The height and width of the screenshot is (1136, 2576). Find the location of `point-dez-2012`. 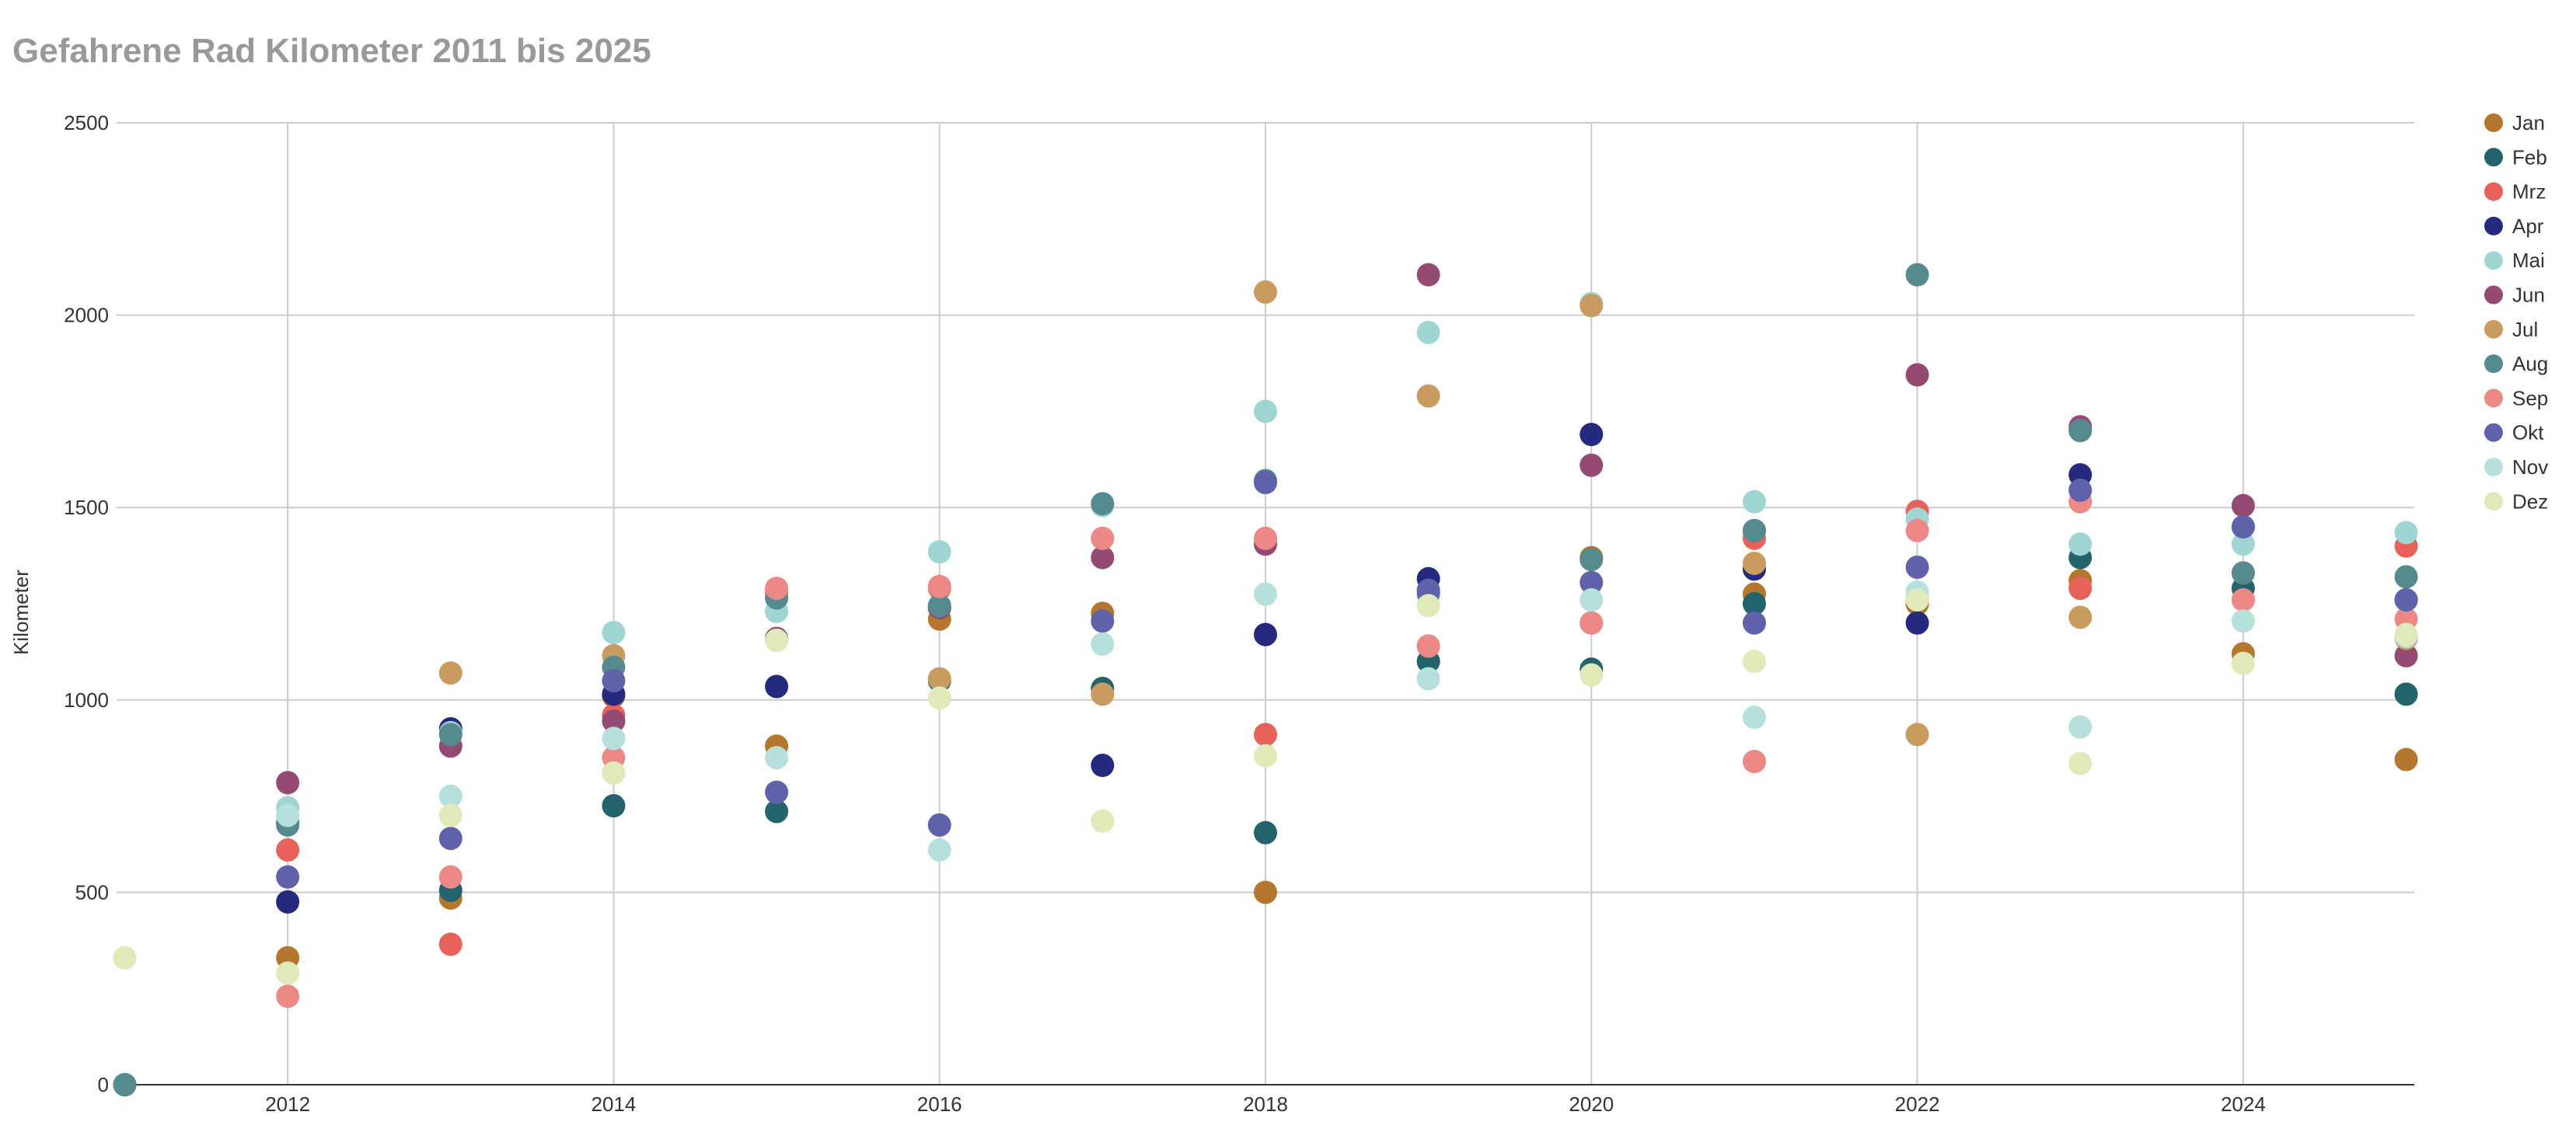

point-dez-2012 is located at coordinates (288, 973).